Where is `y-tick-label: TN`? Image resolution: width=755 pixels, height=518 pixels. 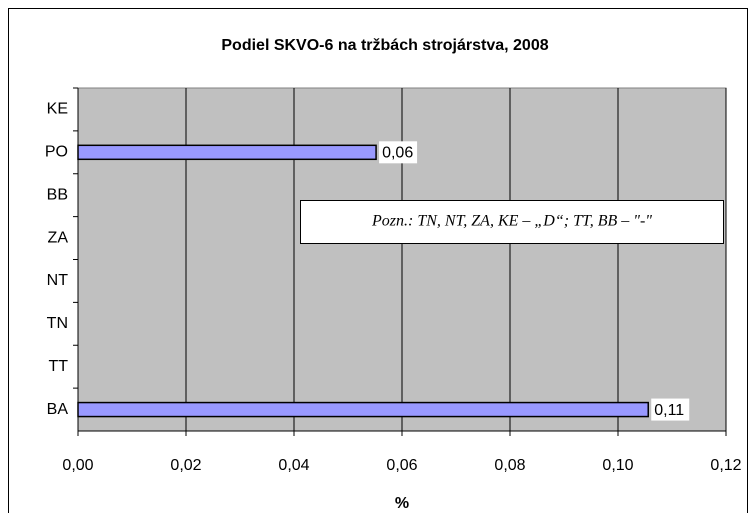 y-tick-label: TN is located at coordinates (57, 323).